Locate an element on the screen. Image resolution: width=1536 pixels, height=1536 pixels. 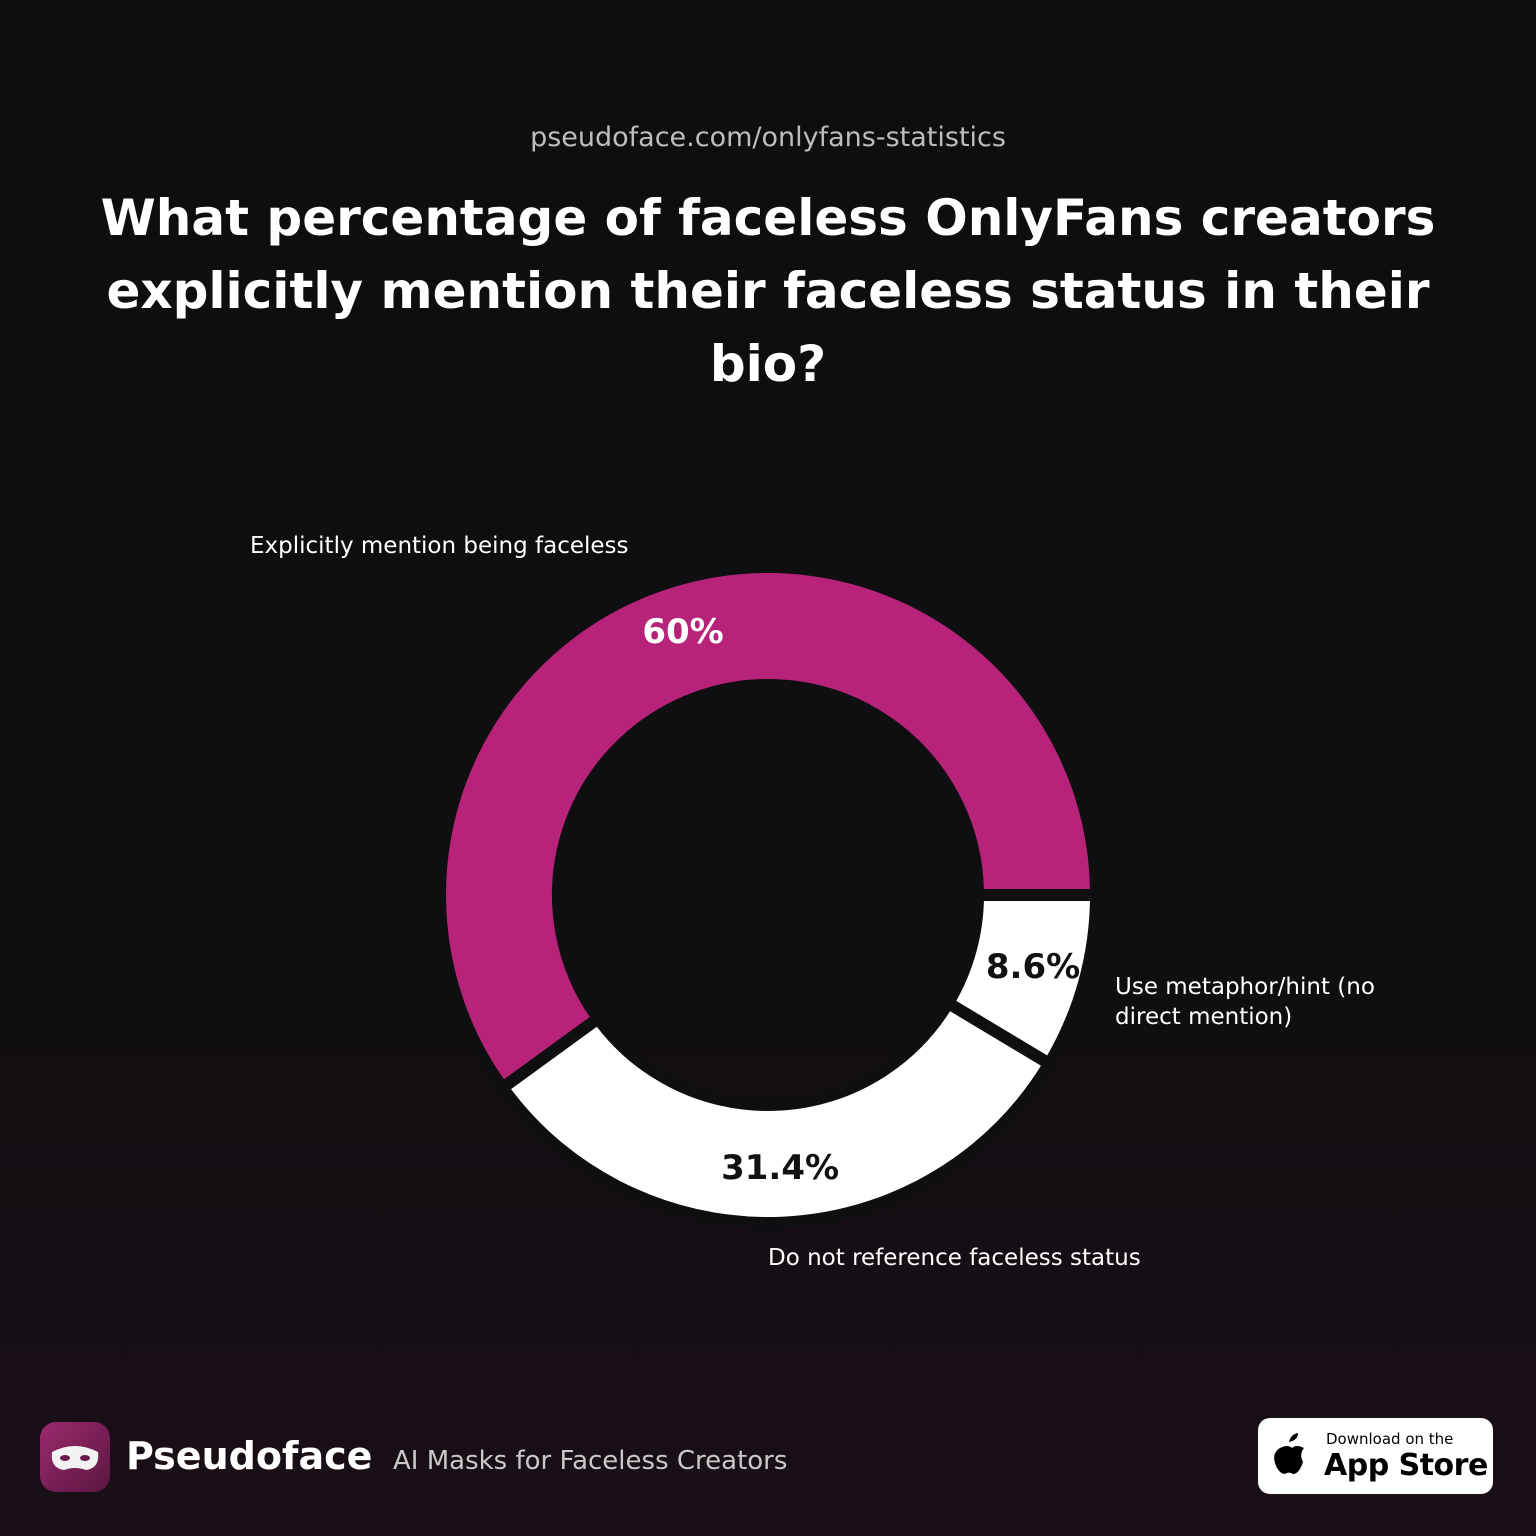
category-label: Explicitly mention being faceless is located at coordinates (439, 546).